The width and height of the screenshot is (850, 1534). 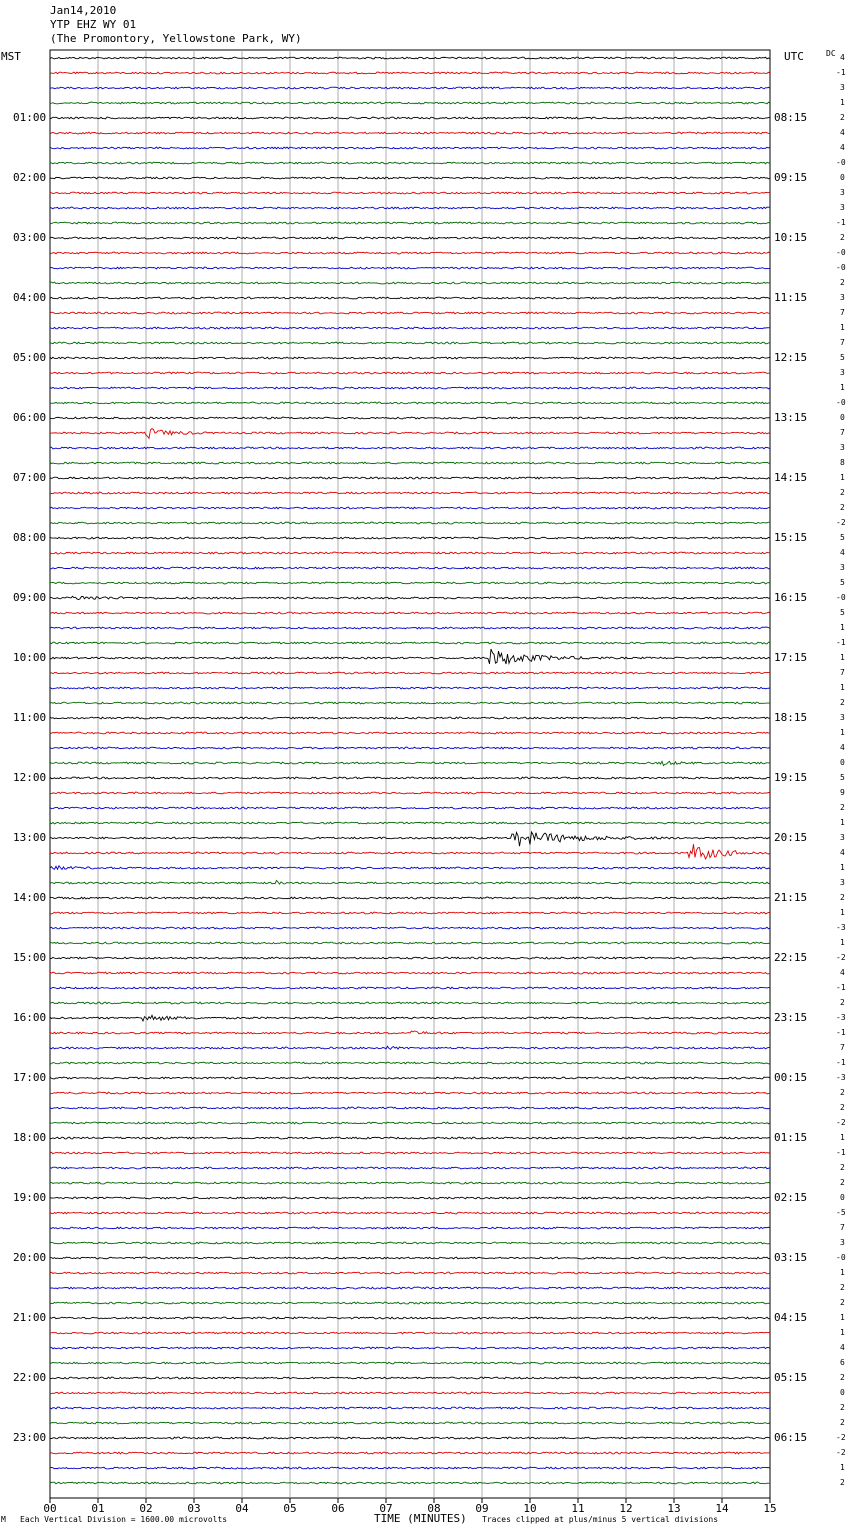 I want to click on left-hour-label: 12:00, so click(x=30, y=777).